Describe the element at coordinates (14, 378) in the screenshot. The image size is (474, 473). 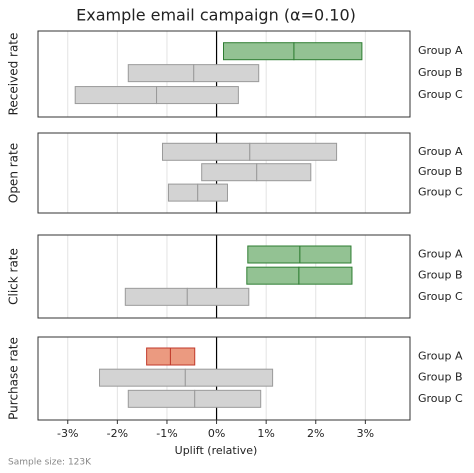
I see `y-axis-label: Purchase rate` at that location.